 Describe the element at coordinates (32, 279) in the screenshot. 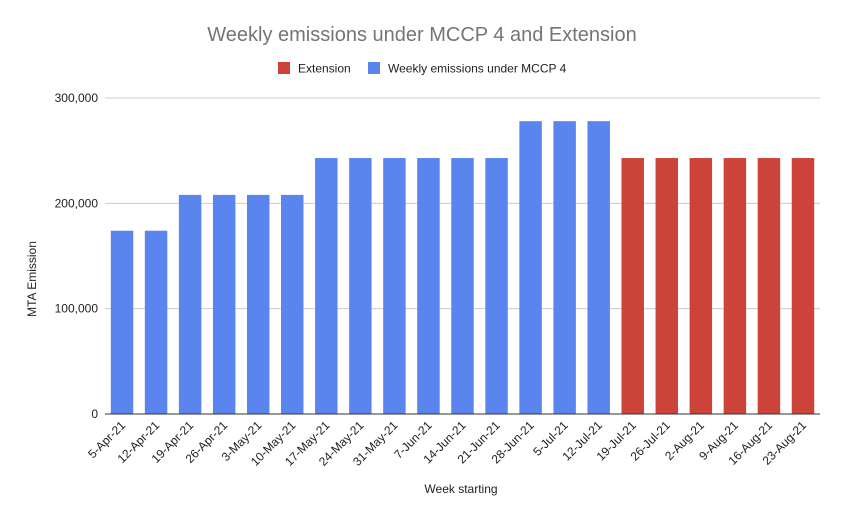

I see `y-axis-title: MTA Emission` at that location.